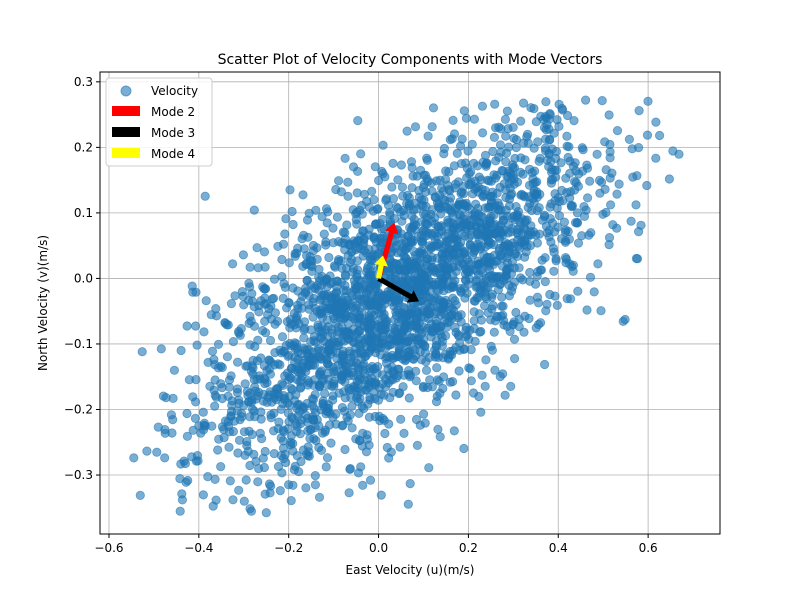 The width and height of the screenshot is (800, 600). I want to click on x-tick-label: 0.6, so click(648, 548).